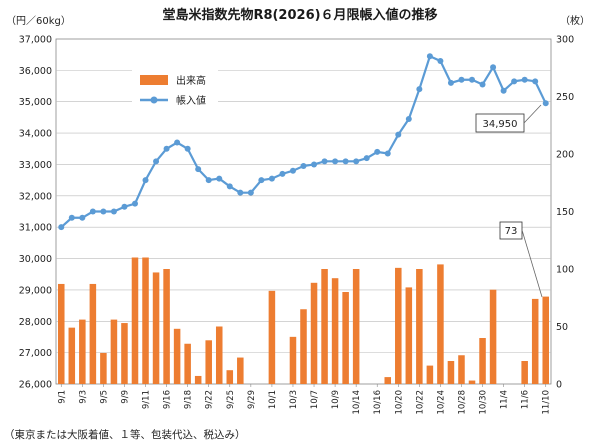  What do you see at coordinates (532, 263) in the screenshot?
I see `volume-callout-leader` at bounding box center [532, 263].